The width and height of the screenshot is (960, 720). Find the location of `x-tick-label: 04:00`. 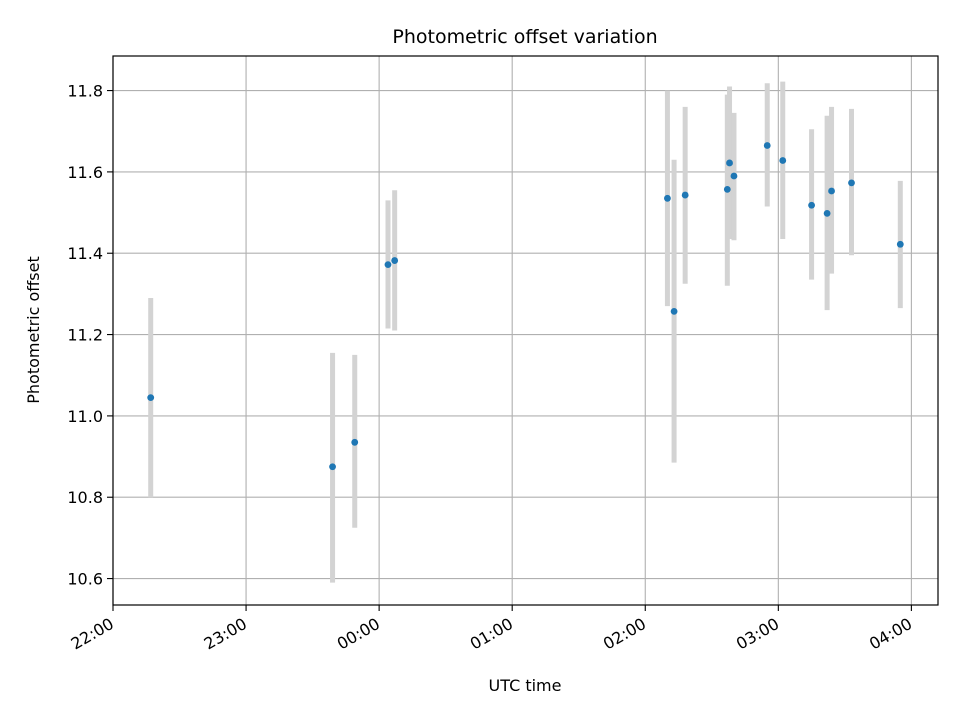

x-tick-label: 04:00 is located at coordinates (890, 634).